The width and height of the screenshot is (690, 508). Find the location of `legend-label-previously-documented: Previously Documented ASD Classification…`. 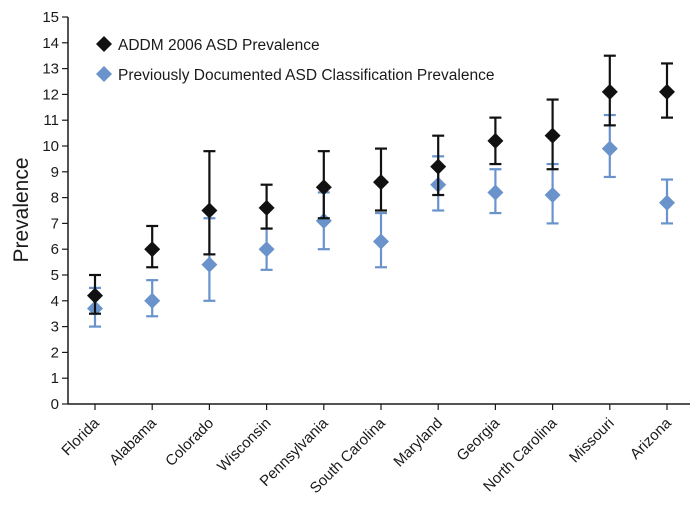

legend-label-previously-documented: Previously Documented ASD Classification… is located at coordinates (306, 75).